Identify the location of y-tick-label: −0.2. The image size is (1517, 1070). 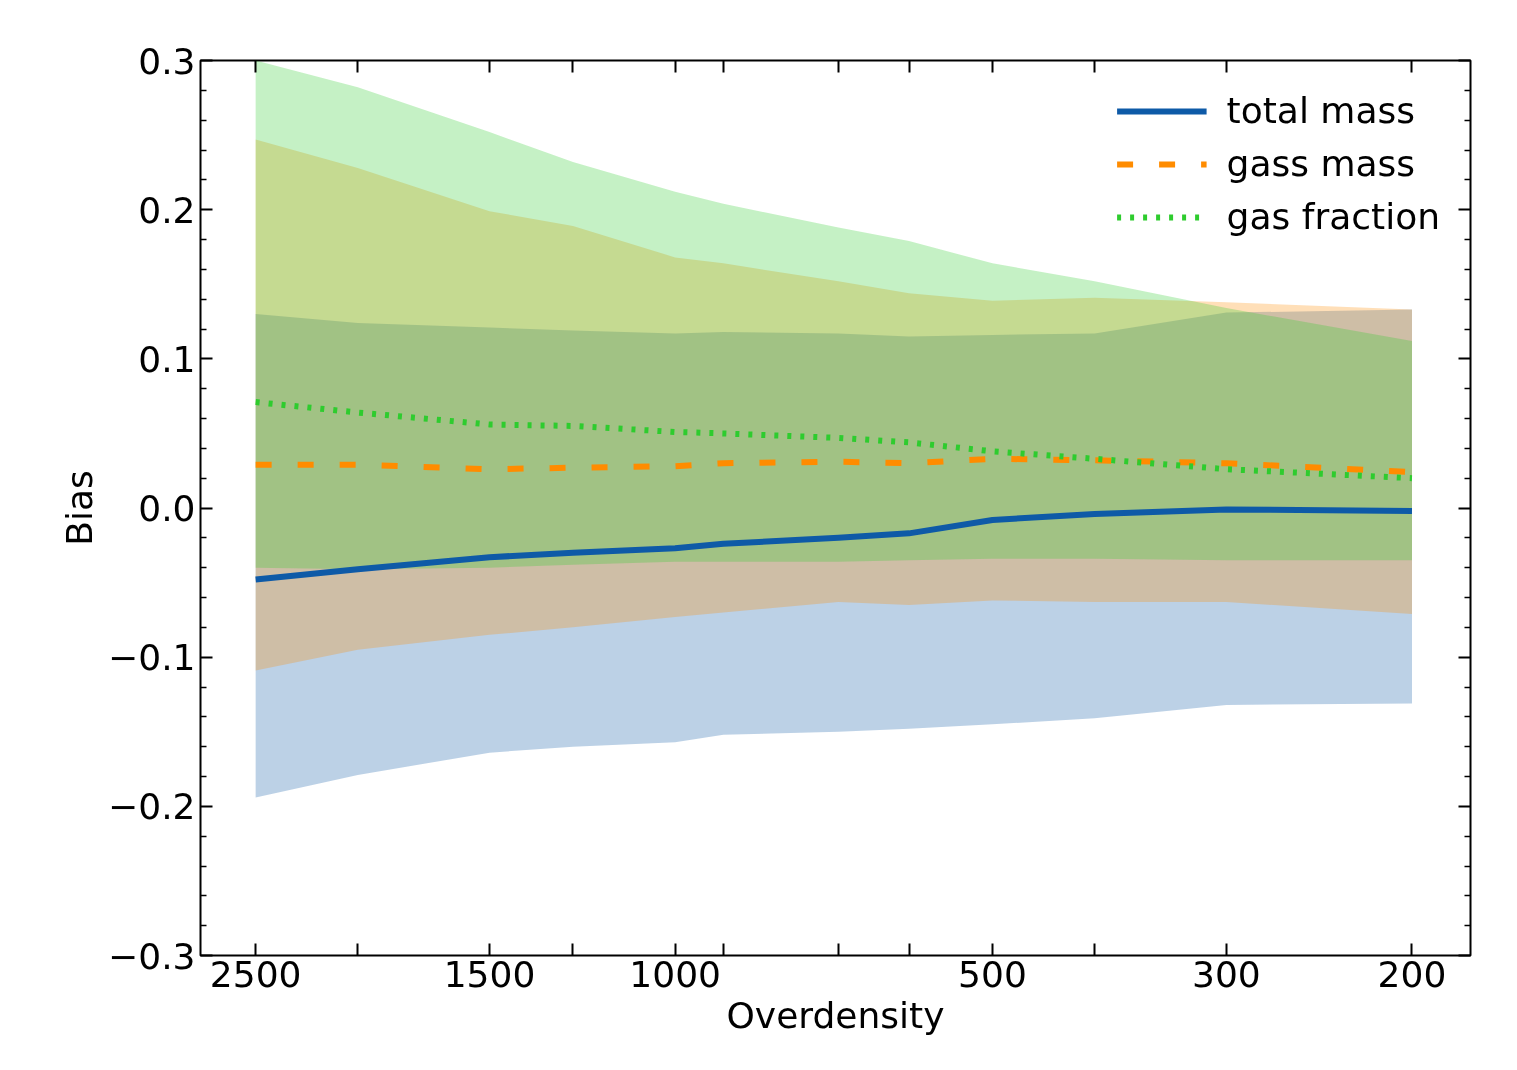
(152, 807).